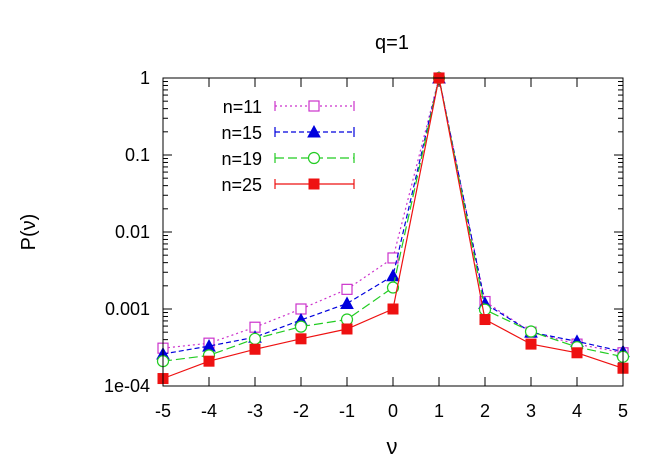  Describe the element at coordinates (209, 411) in the screenshot. I see `x-tick-label: -4` at that location.